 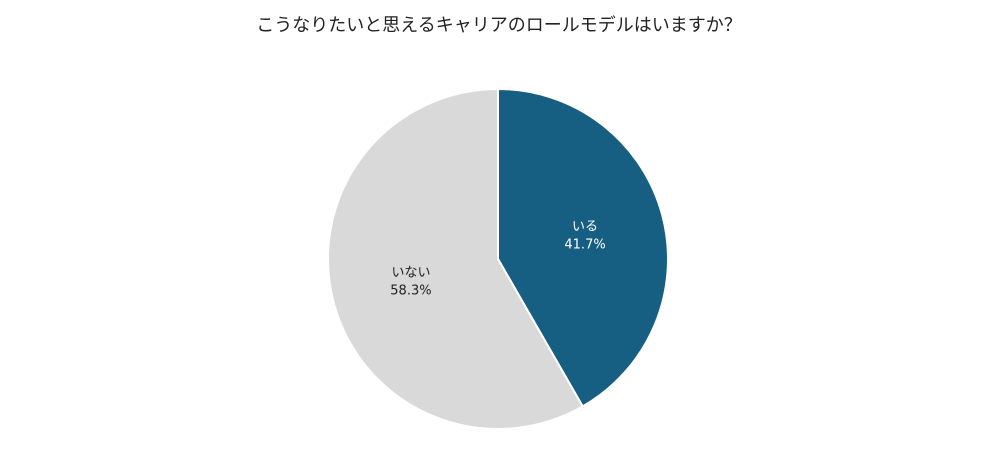 I want to click on slice-category-label: いない, so click(x=410, y=273).